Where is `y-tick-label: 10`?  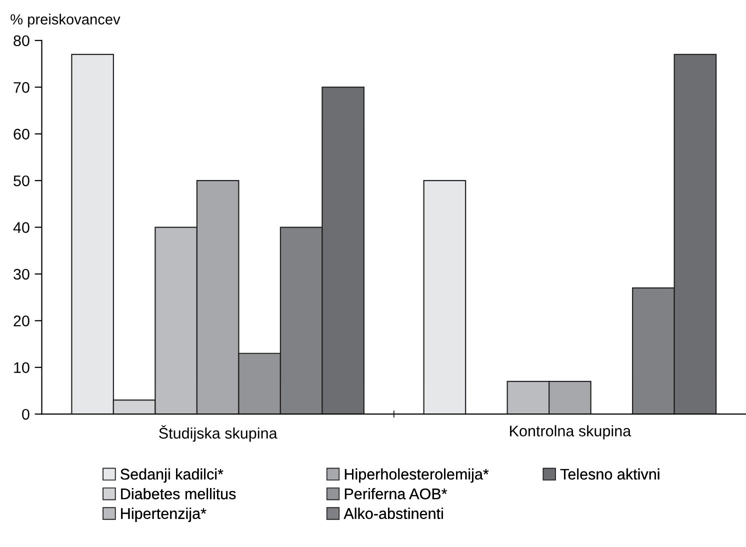 y-tick-label: 10 is located at coordinates (22, 368).